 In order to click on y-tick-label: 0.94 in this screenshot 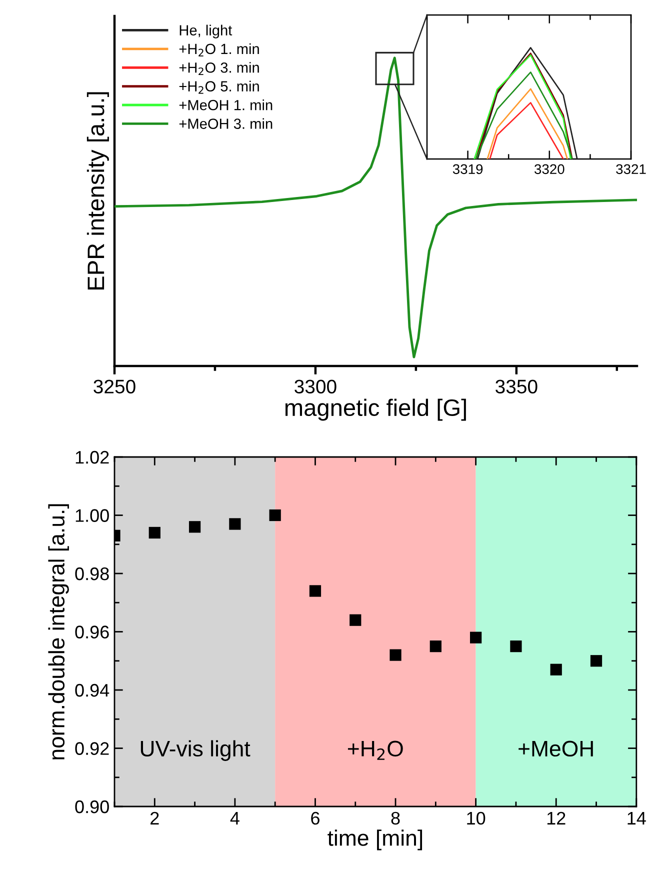, I will do `click(92, 690)`.